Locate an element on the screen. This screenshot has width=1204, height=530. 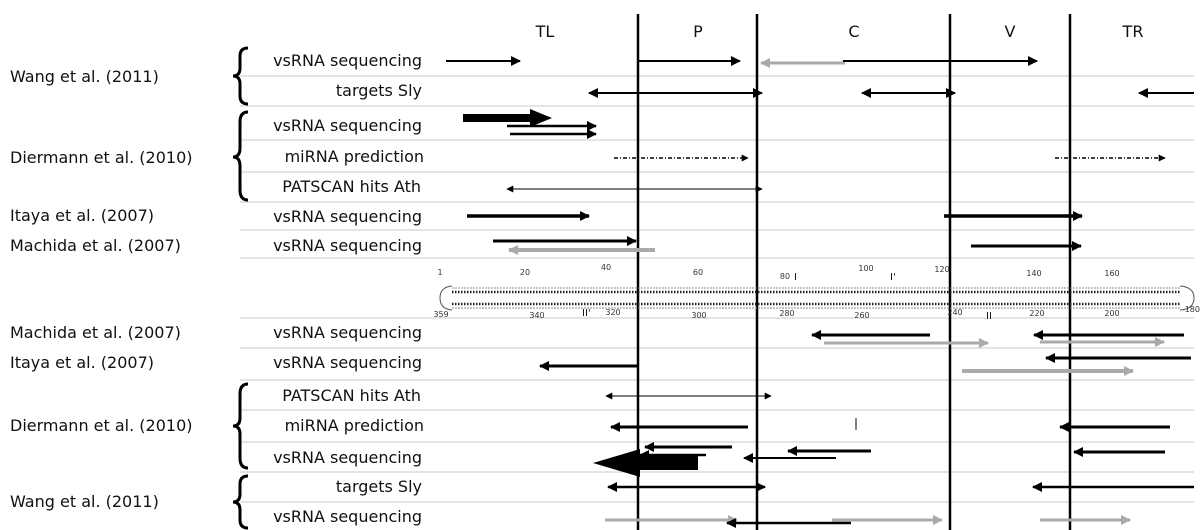
brace-diermann-top is located at coordinates (240, 156).